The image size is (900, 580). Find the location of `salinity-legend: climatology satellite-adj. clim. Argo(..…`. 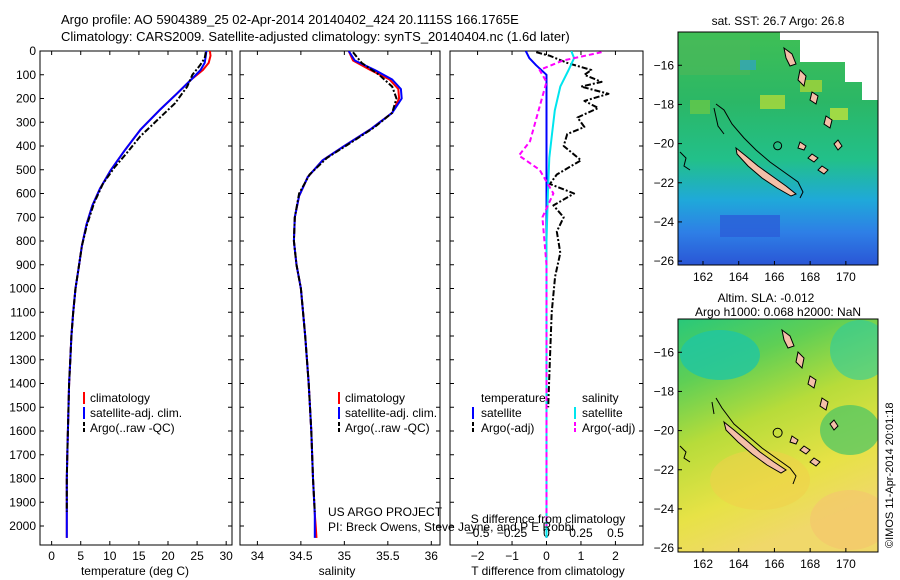

salinity-legend: climatology satellite-adj. clim. Argo(..… is located at coordinates (387, 413).